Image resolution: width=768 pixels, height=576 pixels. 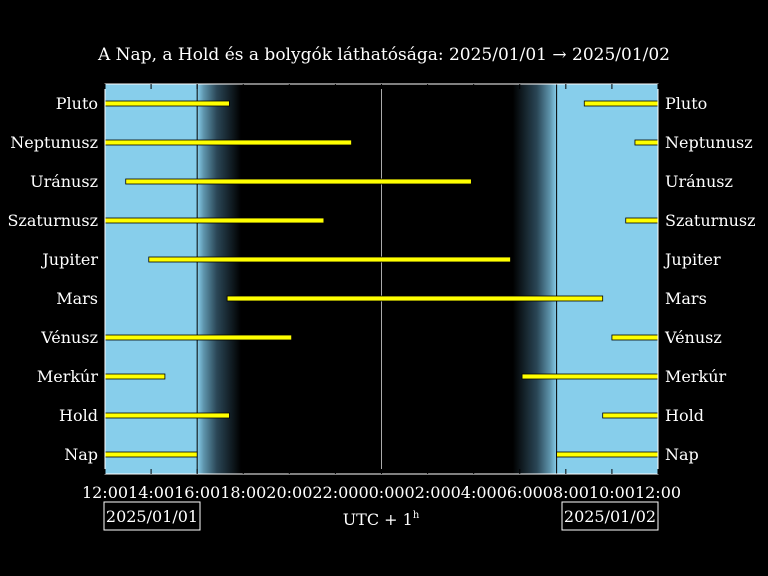 I want to click on row-label-right: Mars, so click(x=686, y=298).